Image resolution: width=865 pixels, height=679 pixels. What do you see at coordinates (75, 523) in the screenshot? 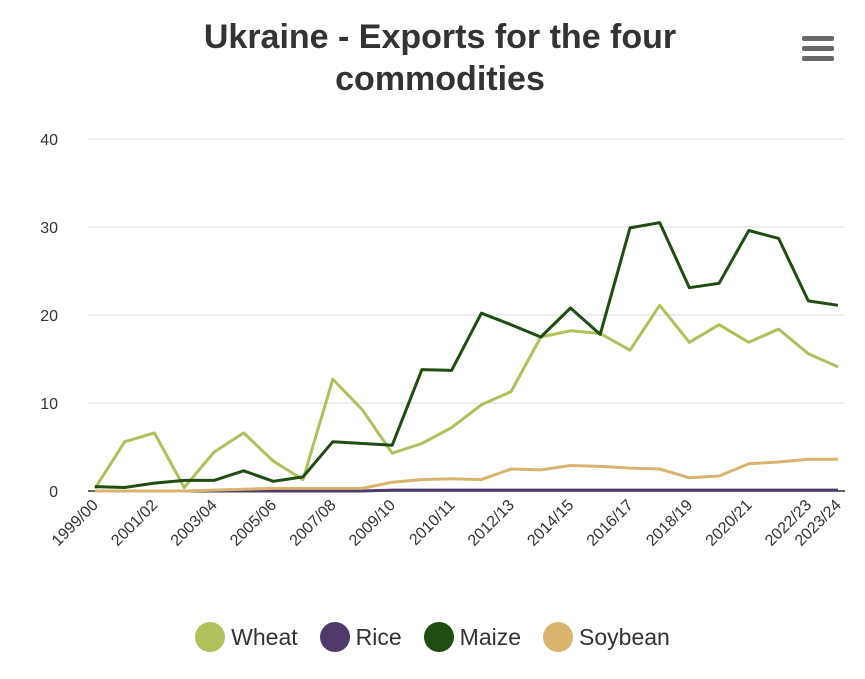
I see `x-tick-label: 1999/00` at bounding box center [75, 523].